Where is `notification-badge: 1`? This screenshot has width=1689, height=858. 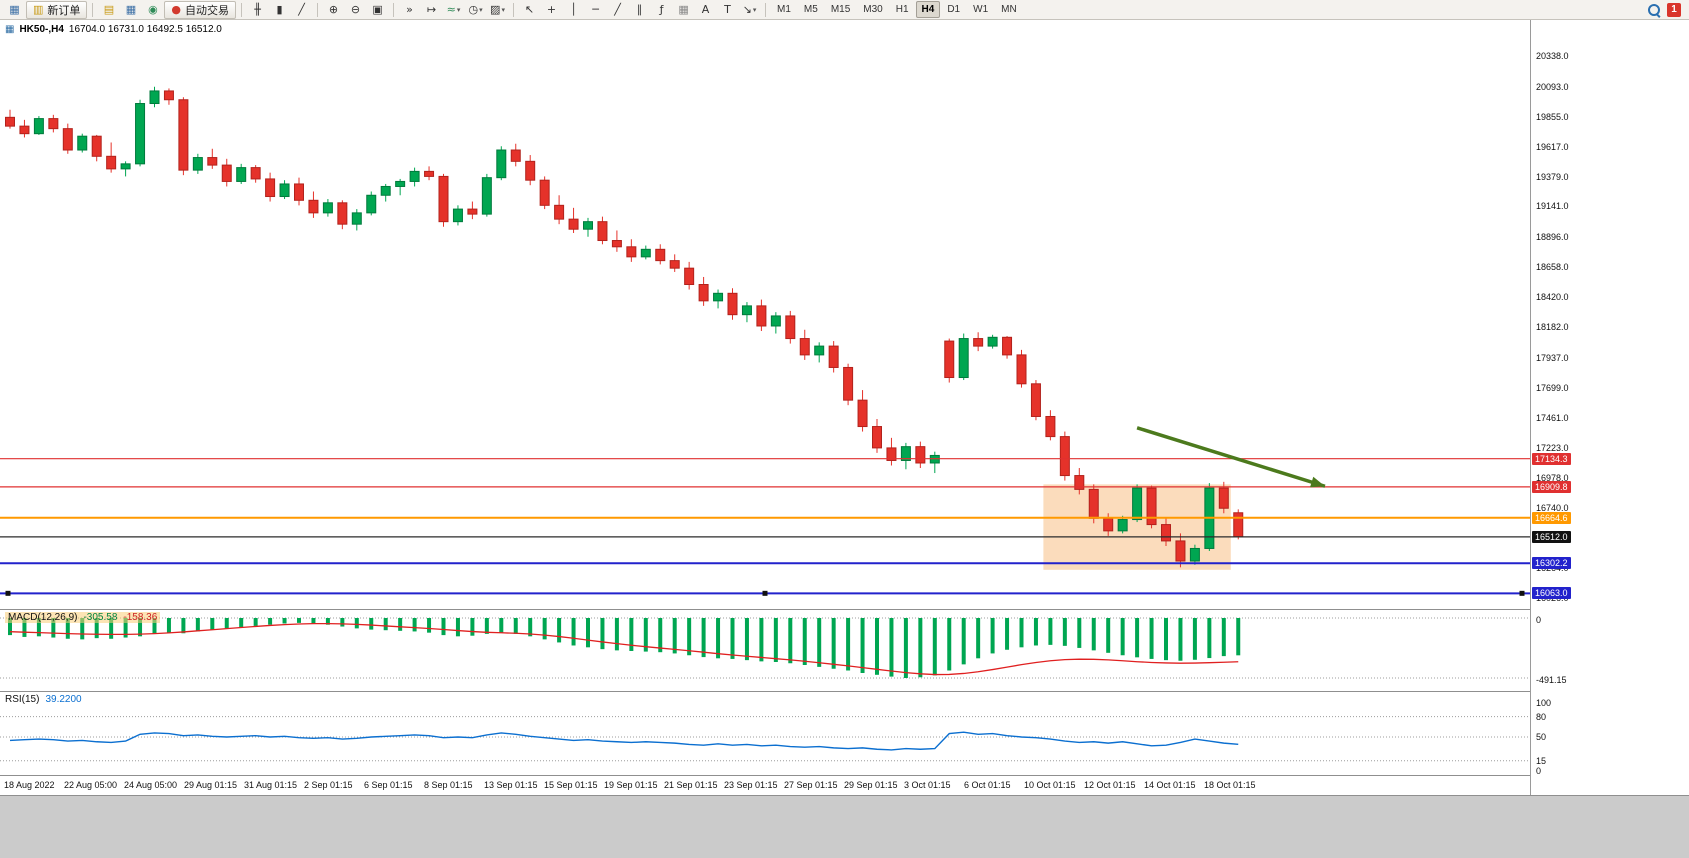
notification-badge: 1 is located at coordinates (1674, 9).